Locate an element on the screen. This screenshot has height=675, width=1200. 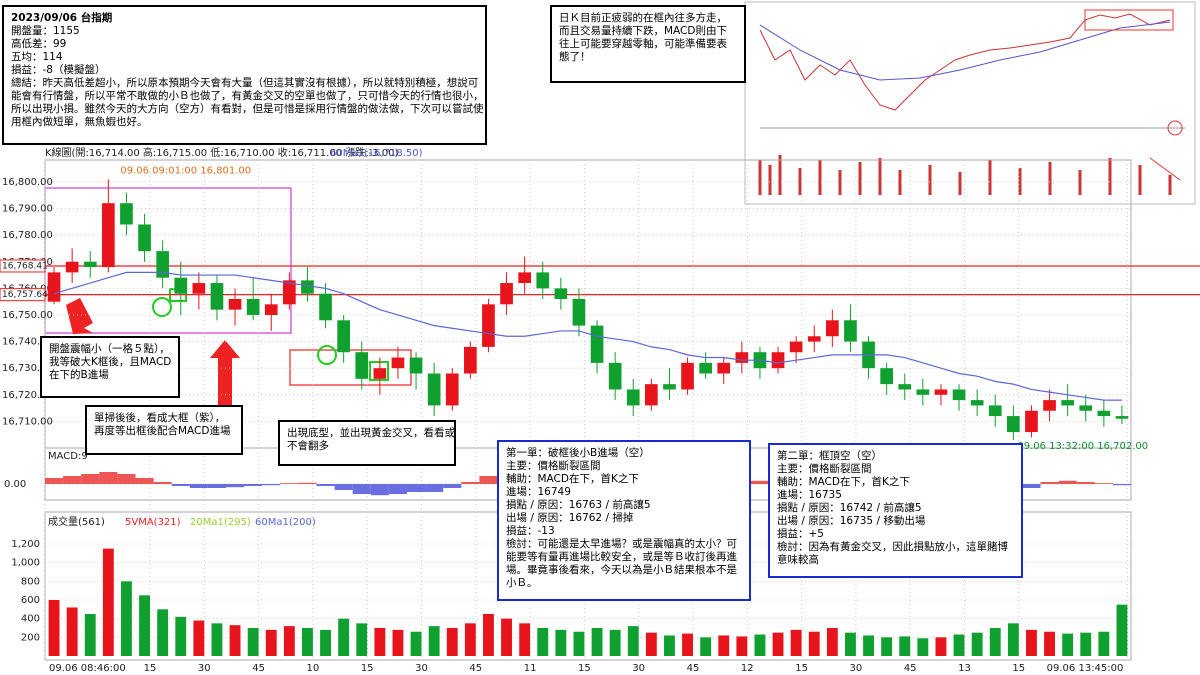
annotation-line: 再度等出框後配合MACD進場 is located at coordinates (162, 431).